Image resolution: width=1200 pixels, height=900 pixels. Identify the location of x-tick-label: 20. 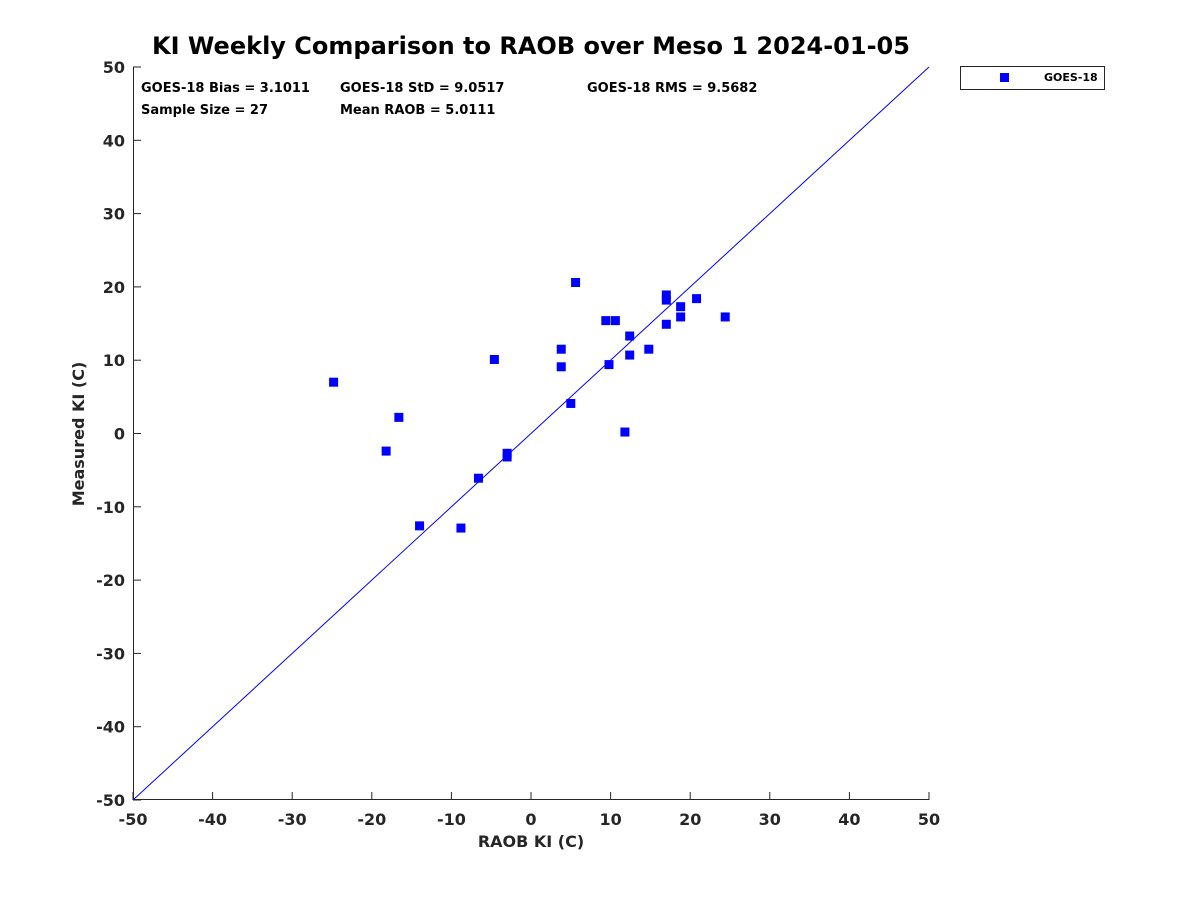
(690, 819).